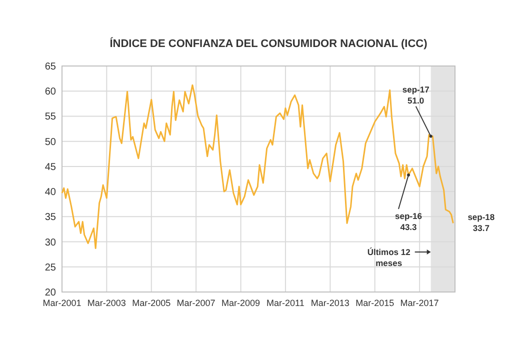 The height and width of the screenshot is (343, 514). I want to click on x-tick-label: Mar-2009, so click(241, 303).